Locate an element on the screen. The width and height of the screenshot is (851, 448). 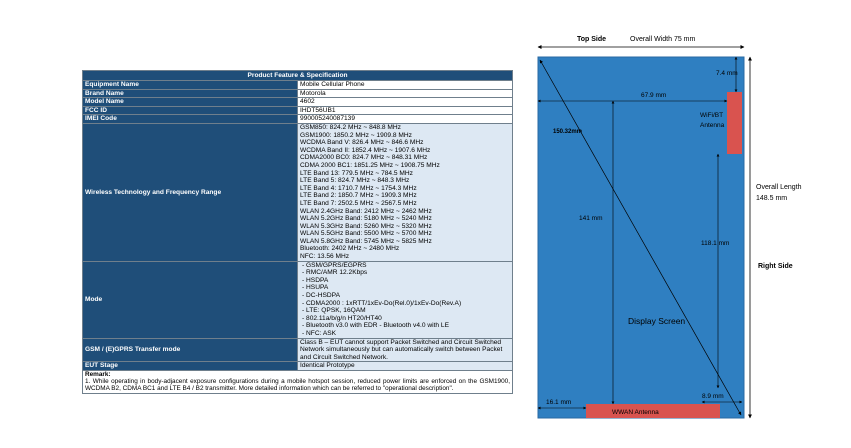
list-item: WCDMA Band V: 826.4 MHz ~ 846.6 MHz is located at coordinates (362, 143).